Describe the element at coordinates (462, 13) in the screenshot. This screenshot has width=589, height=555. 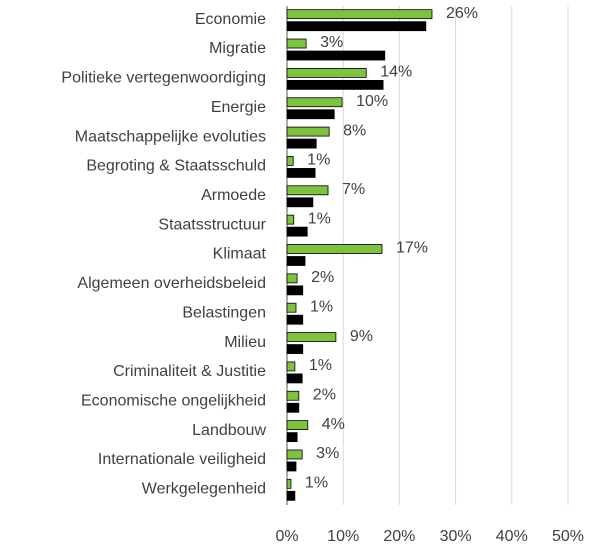
I see `value-label: 26%` at that location.